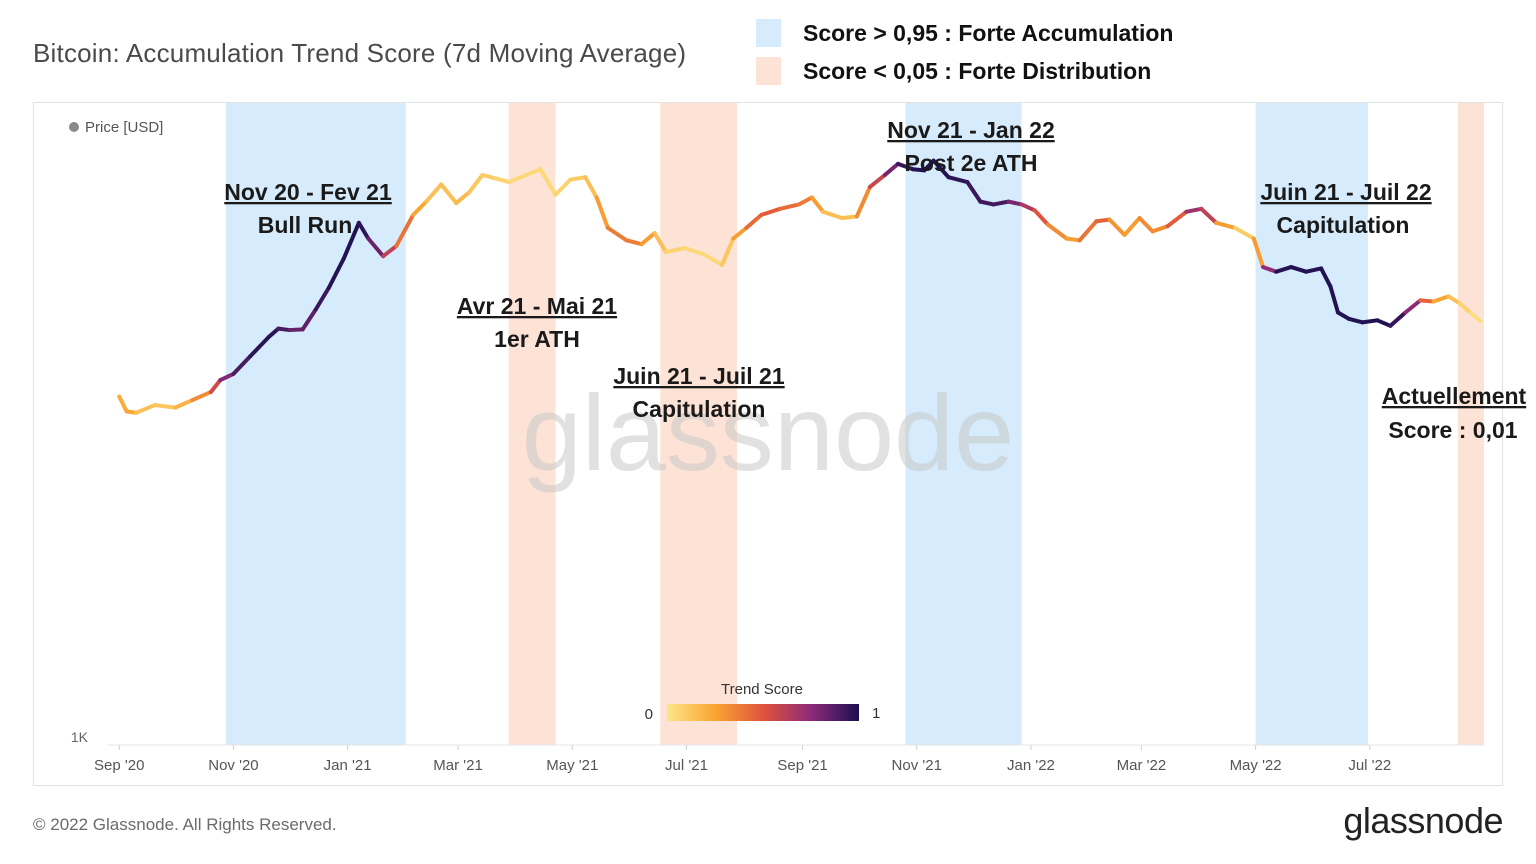 The height and width of the screenshot is (864, 1536). I want to click on copyright: © 2022 Glassnode. All Rights Reserved., so click(185, 824).